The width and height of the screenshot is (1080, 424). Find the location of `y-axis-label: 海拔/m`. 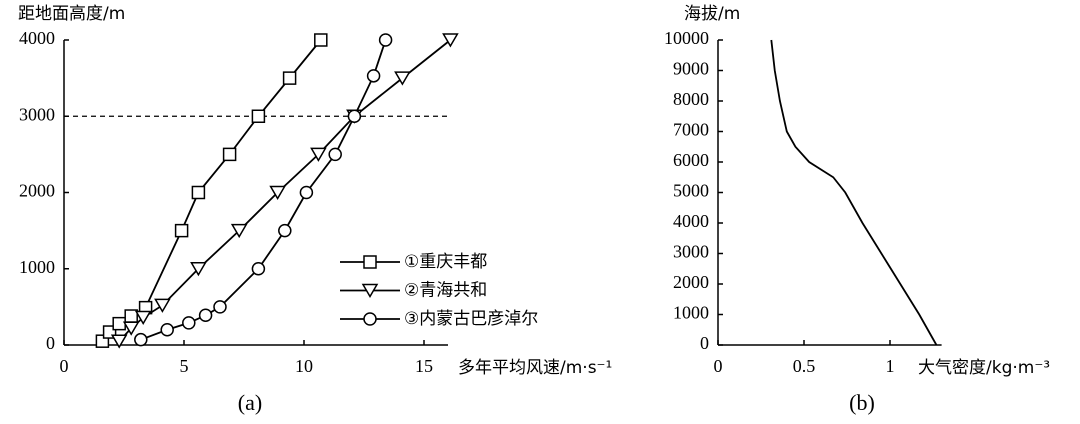

y-axis-label: 海拔/m is located at coordinates (712, 14).